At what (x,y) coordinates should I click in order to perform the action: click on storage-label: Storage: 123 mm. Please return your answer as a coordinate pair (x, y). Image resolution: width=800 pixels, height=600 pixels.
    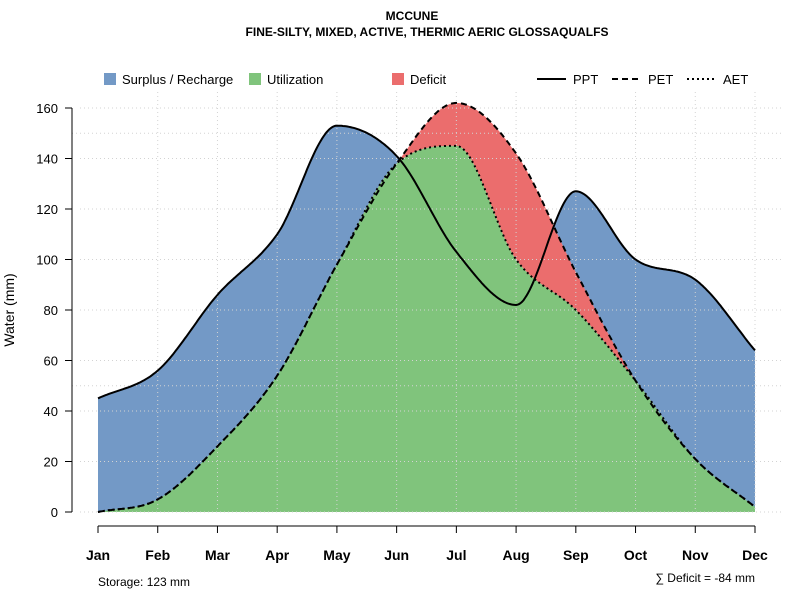
    Looking at the image, I should click on (144, 582).